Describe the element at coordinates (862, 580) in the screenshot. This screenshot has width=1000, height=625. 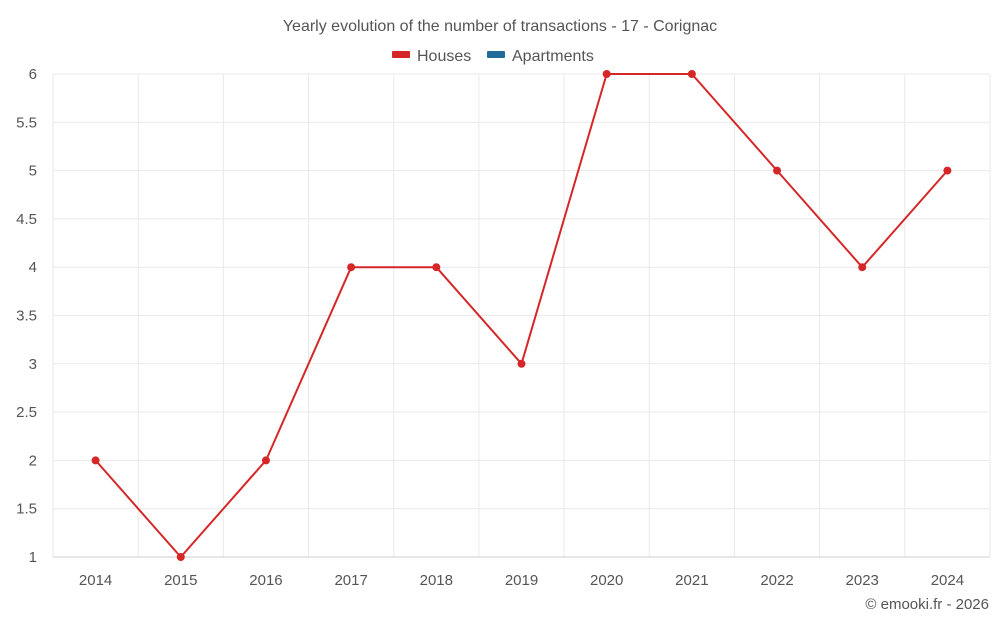
I see `x-tick-label: 2023` at that location.